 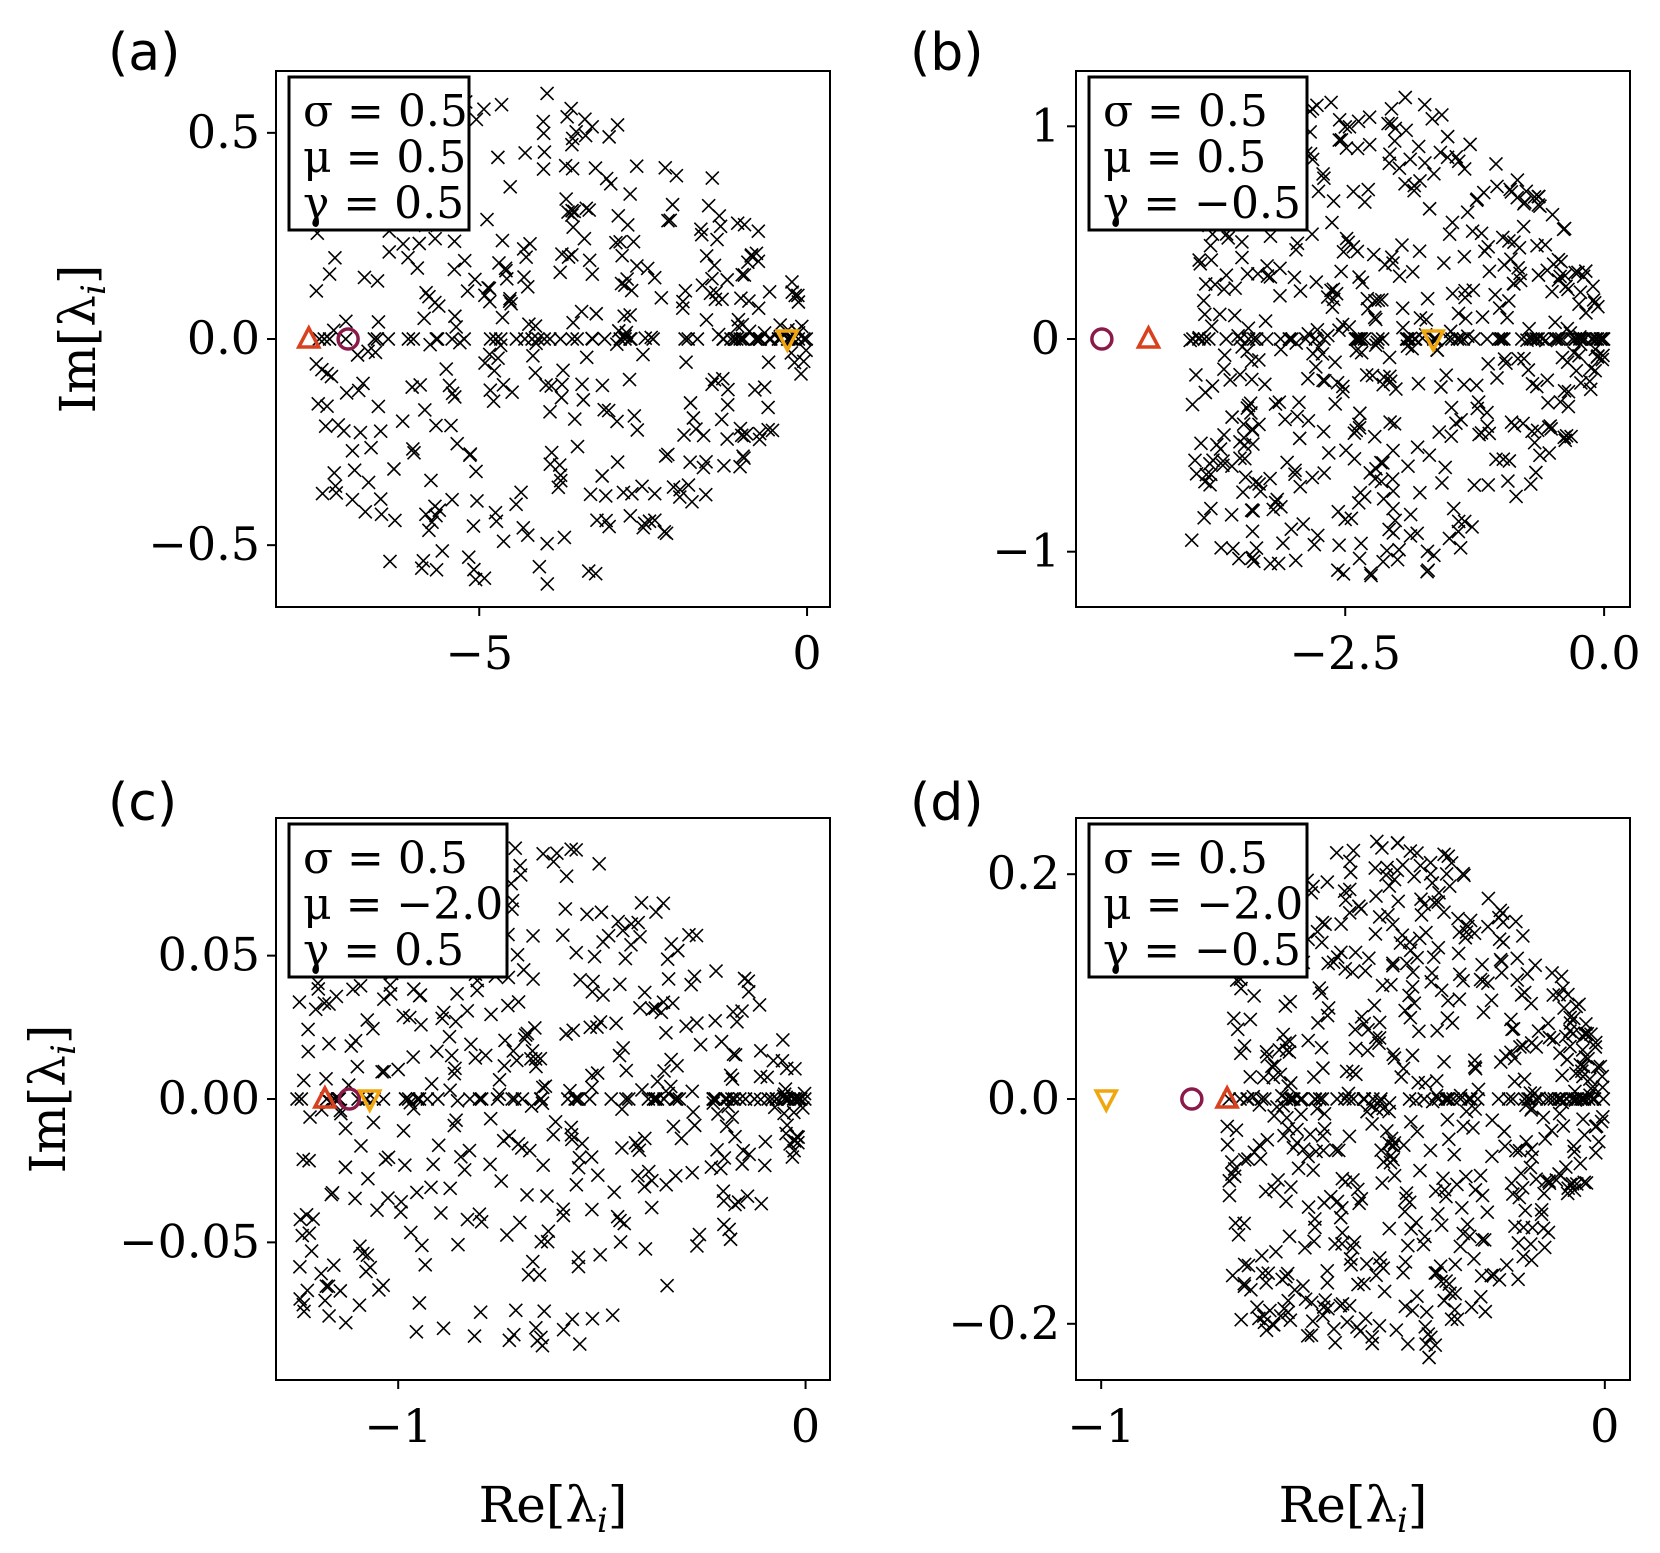 I want to click on eigenvalue-points, so click(x=1397, y=336).